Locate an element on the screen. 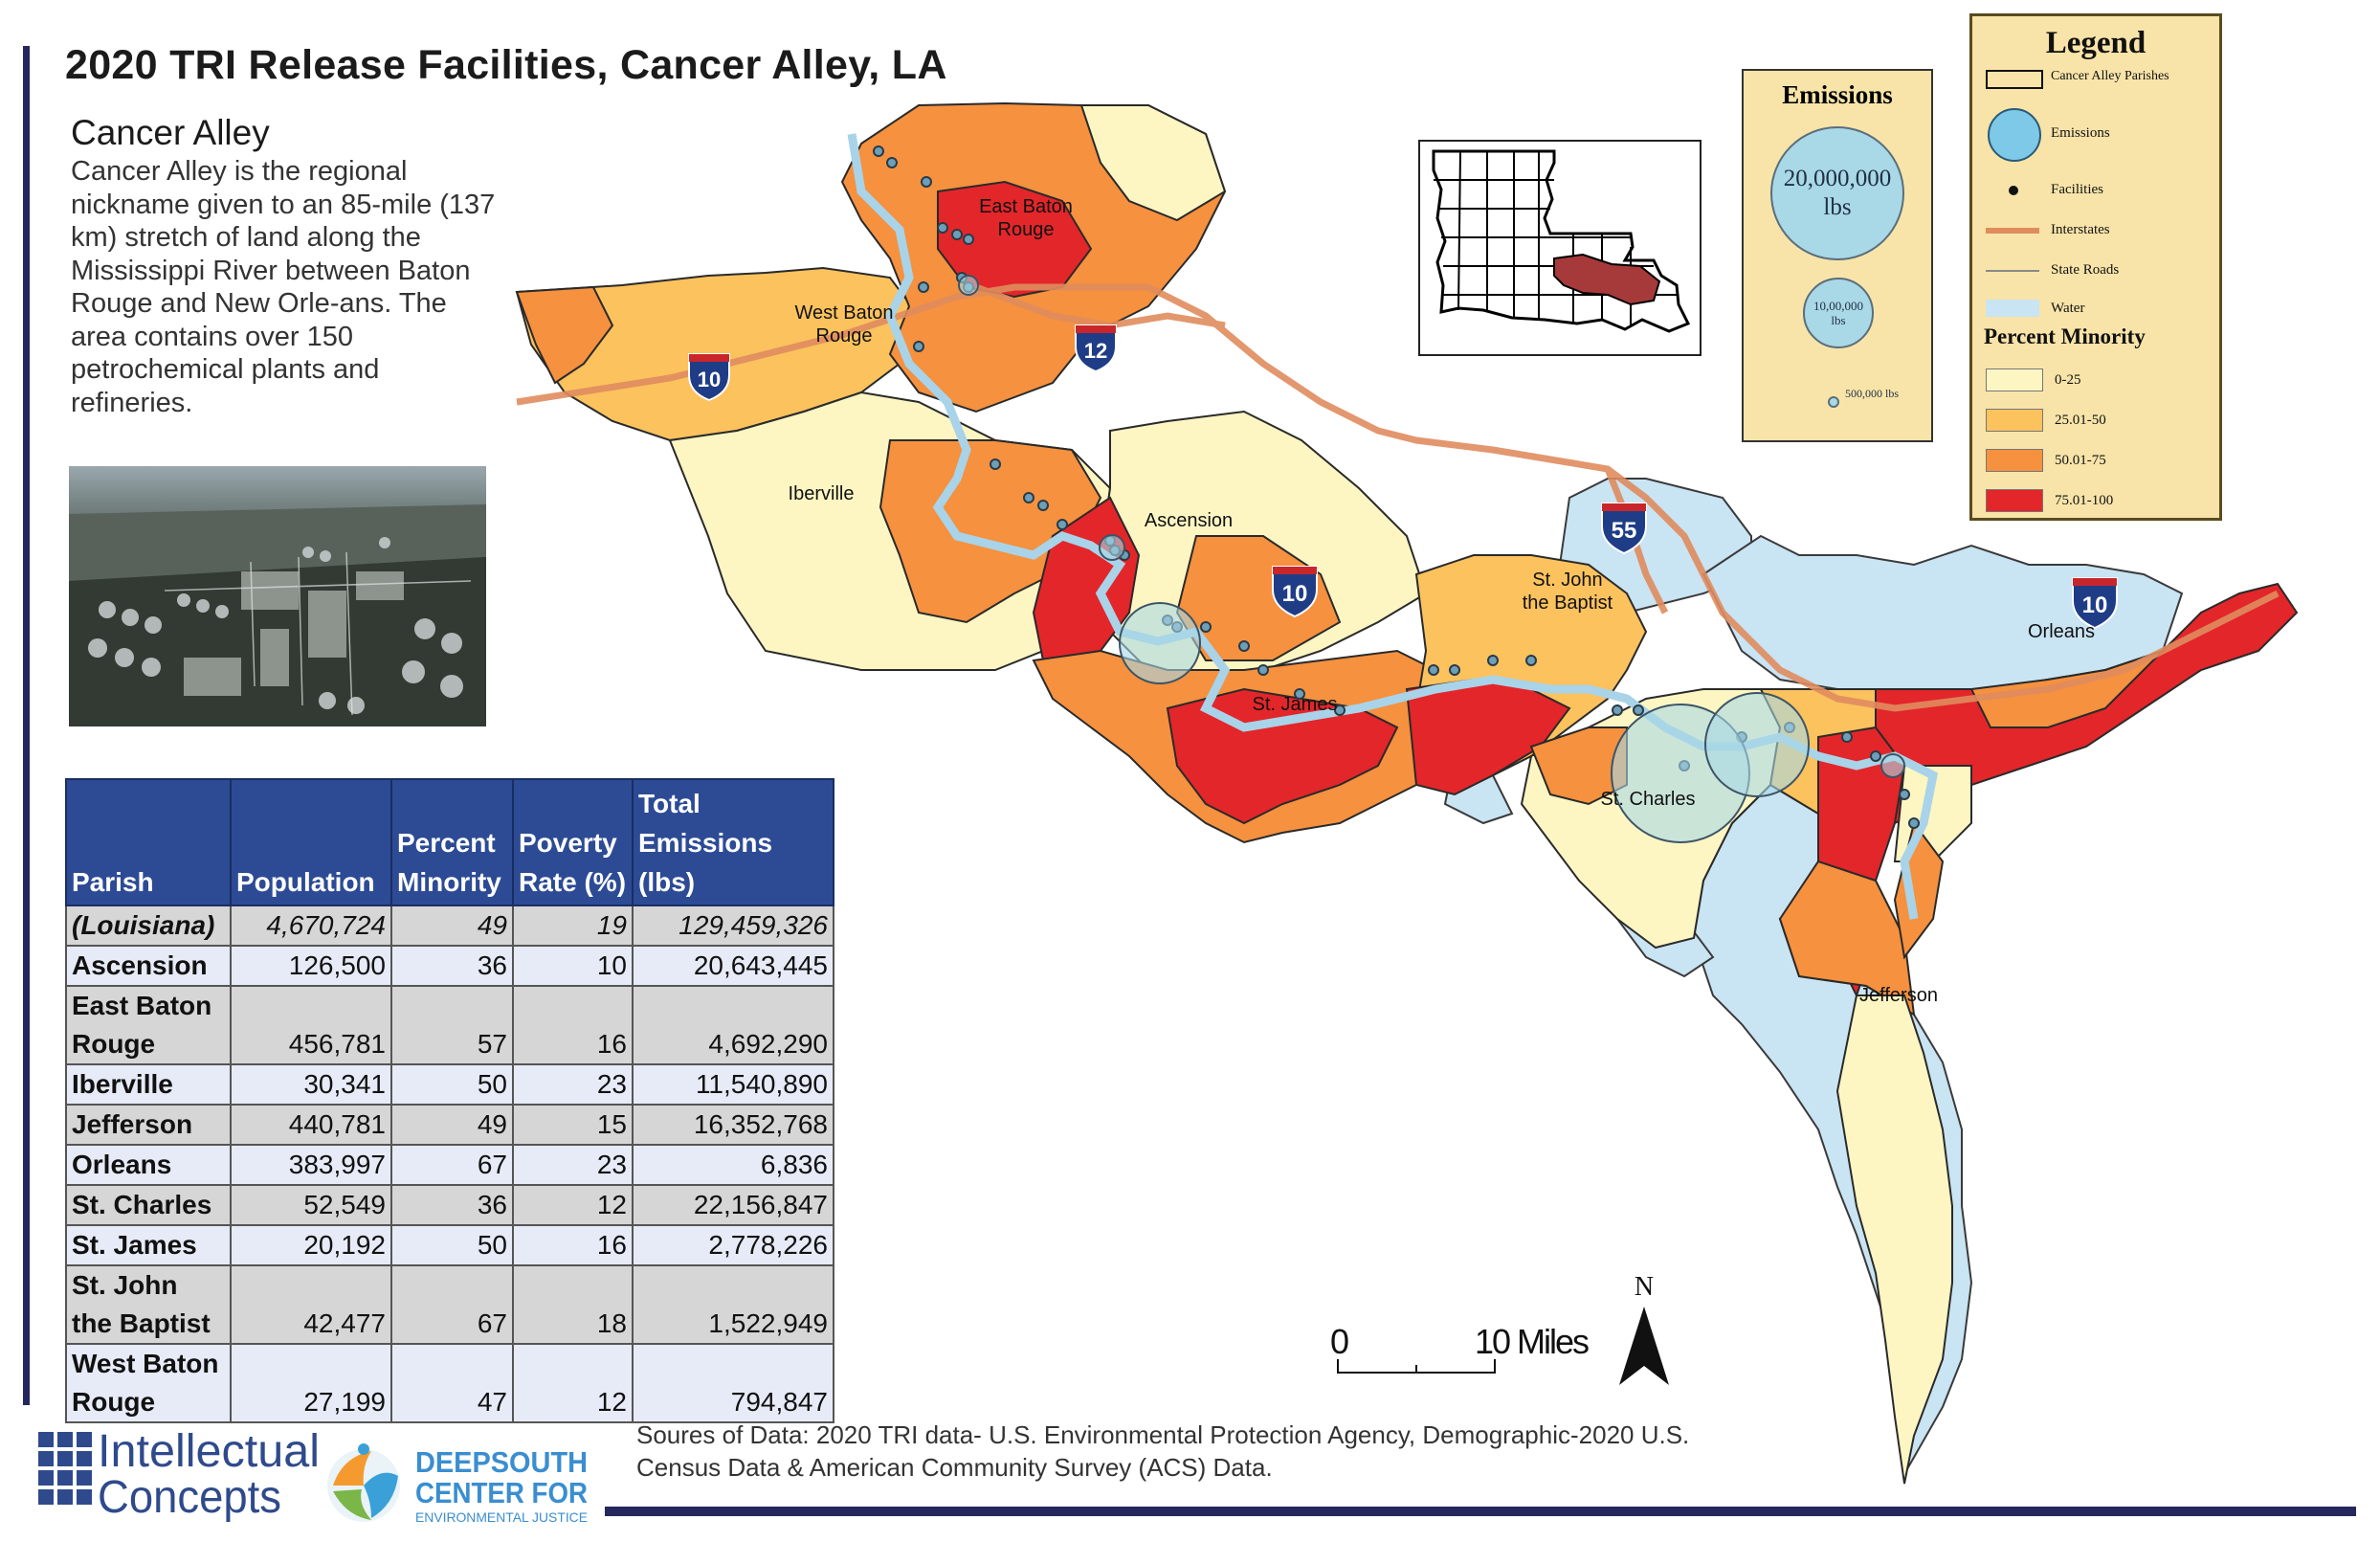 This screenshot has height=1542, width=2380. cell-minority: 36 is located at coordinates (452, 1205).